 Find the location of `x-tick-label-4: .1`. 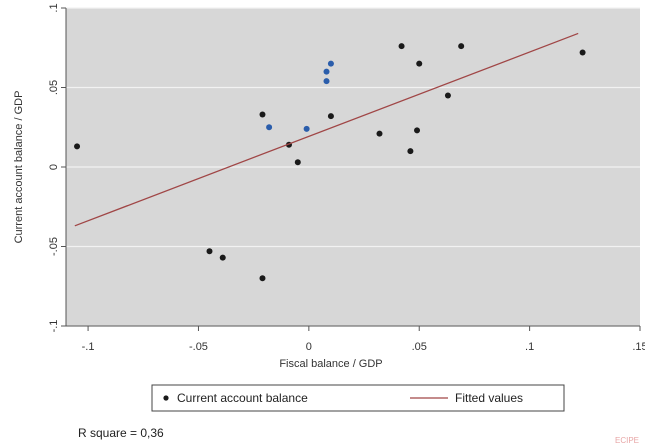

x-tick-label-4: .1 is located at coordinates (529, 347).